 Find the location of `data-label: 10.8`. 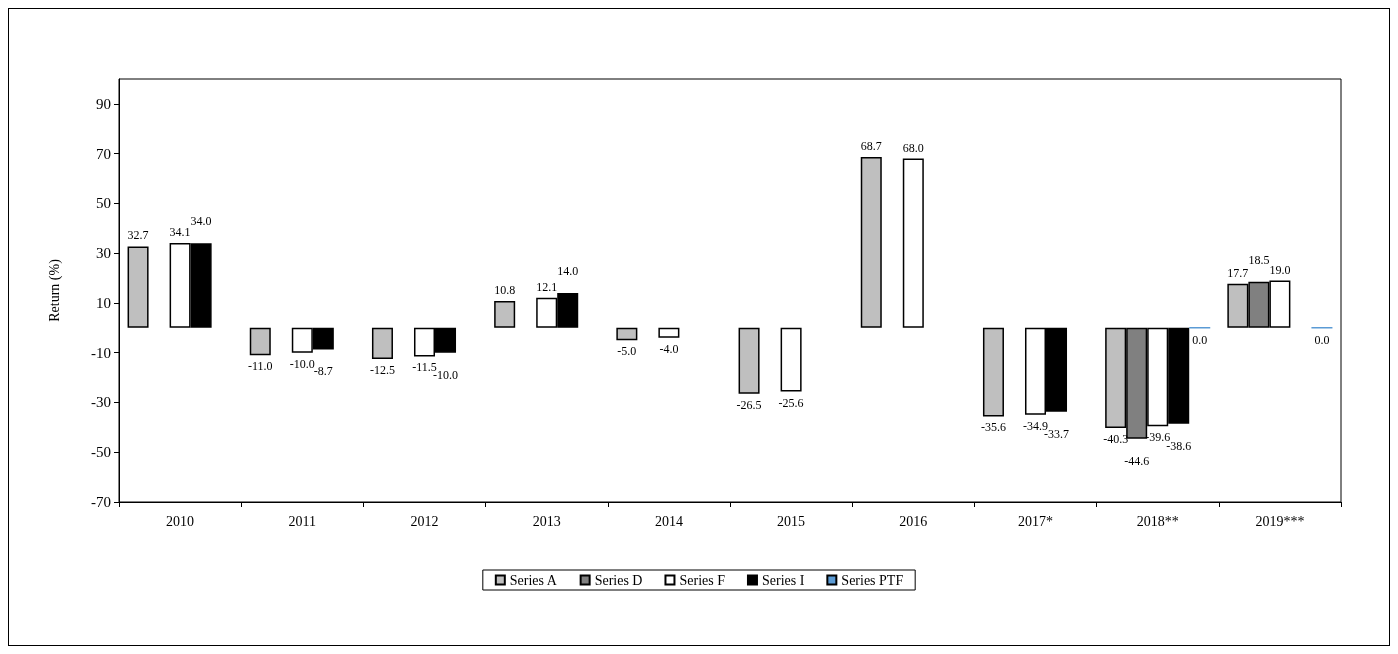

data-label: 10.8 is located at coordinates (505, 289).